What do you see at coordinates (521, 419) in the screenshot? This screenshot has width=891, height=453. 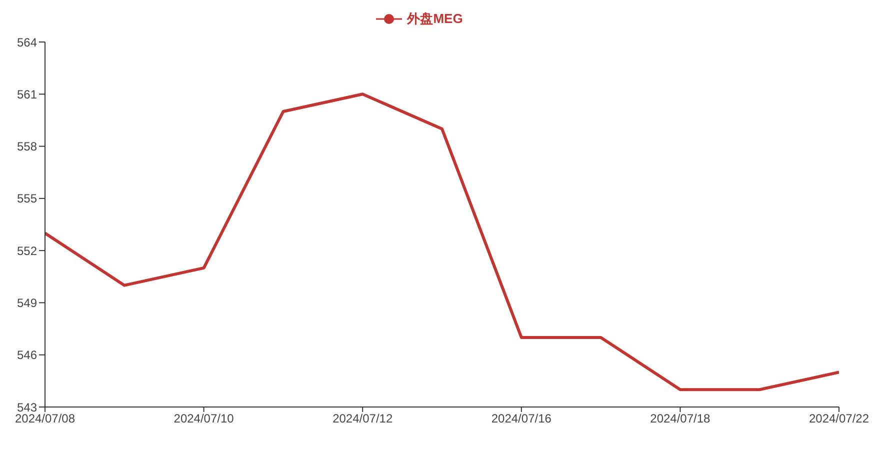 I see `x-tick-label: 2024/07/16` at bounding box center [521, 419].